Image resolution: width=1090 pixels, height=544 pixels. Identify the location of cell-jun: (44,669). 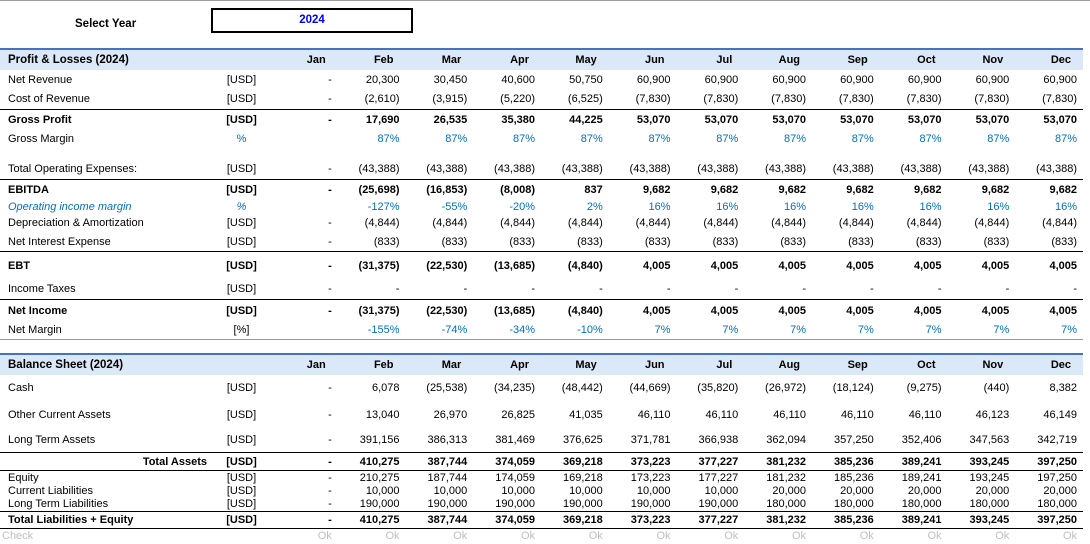
(650, 388).